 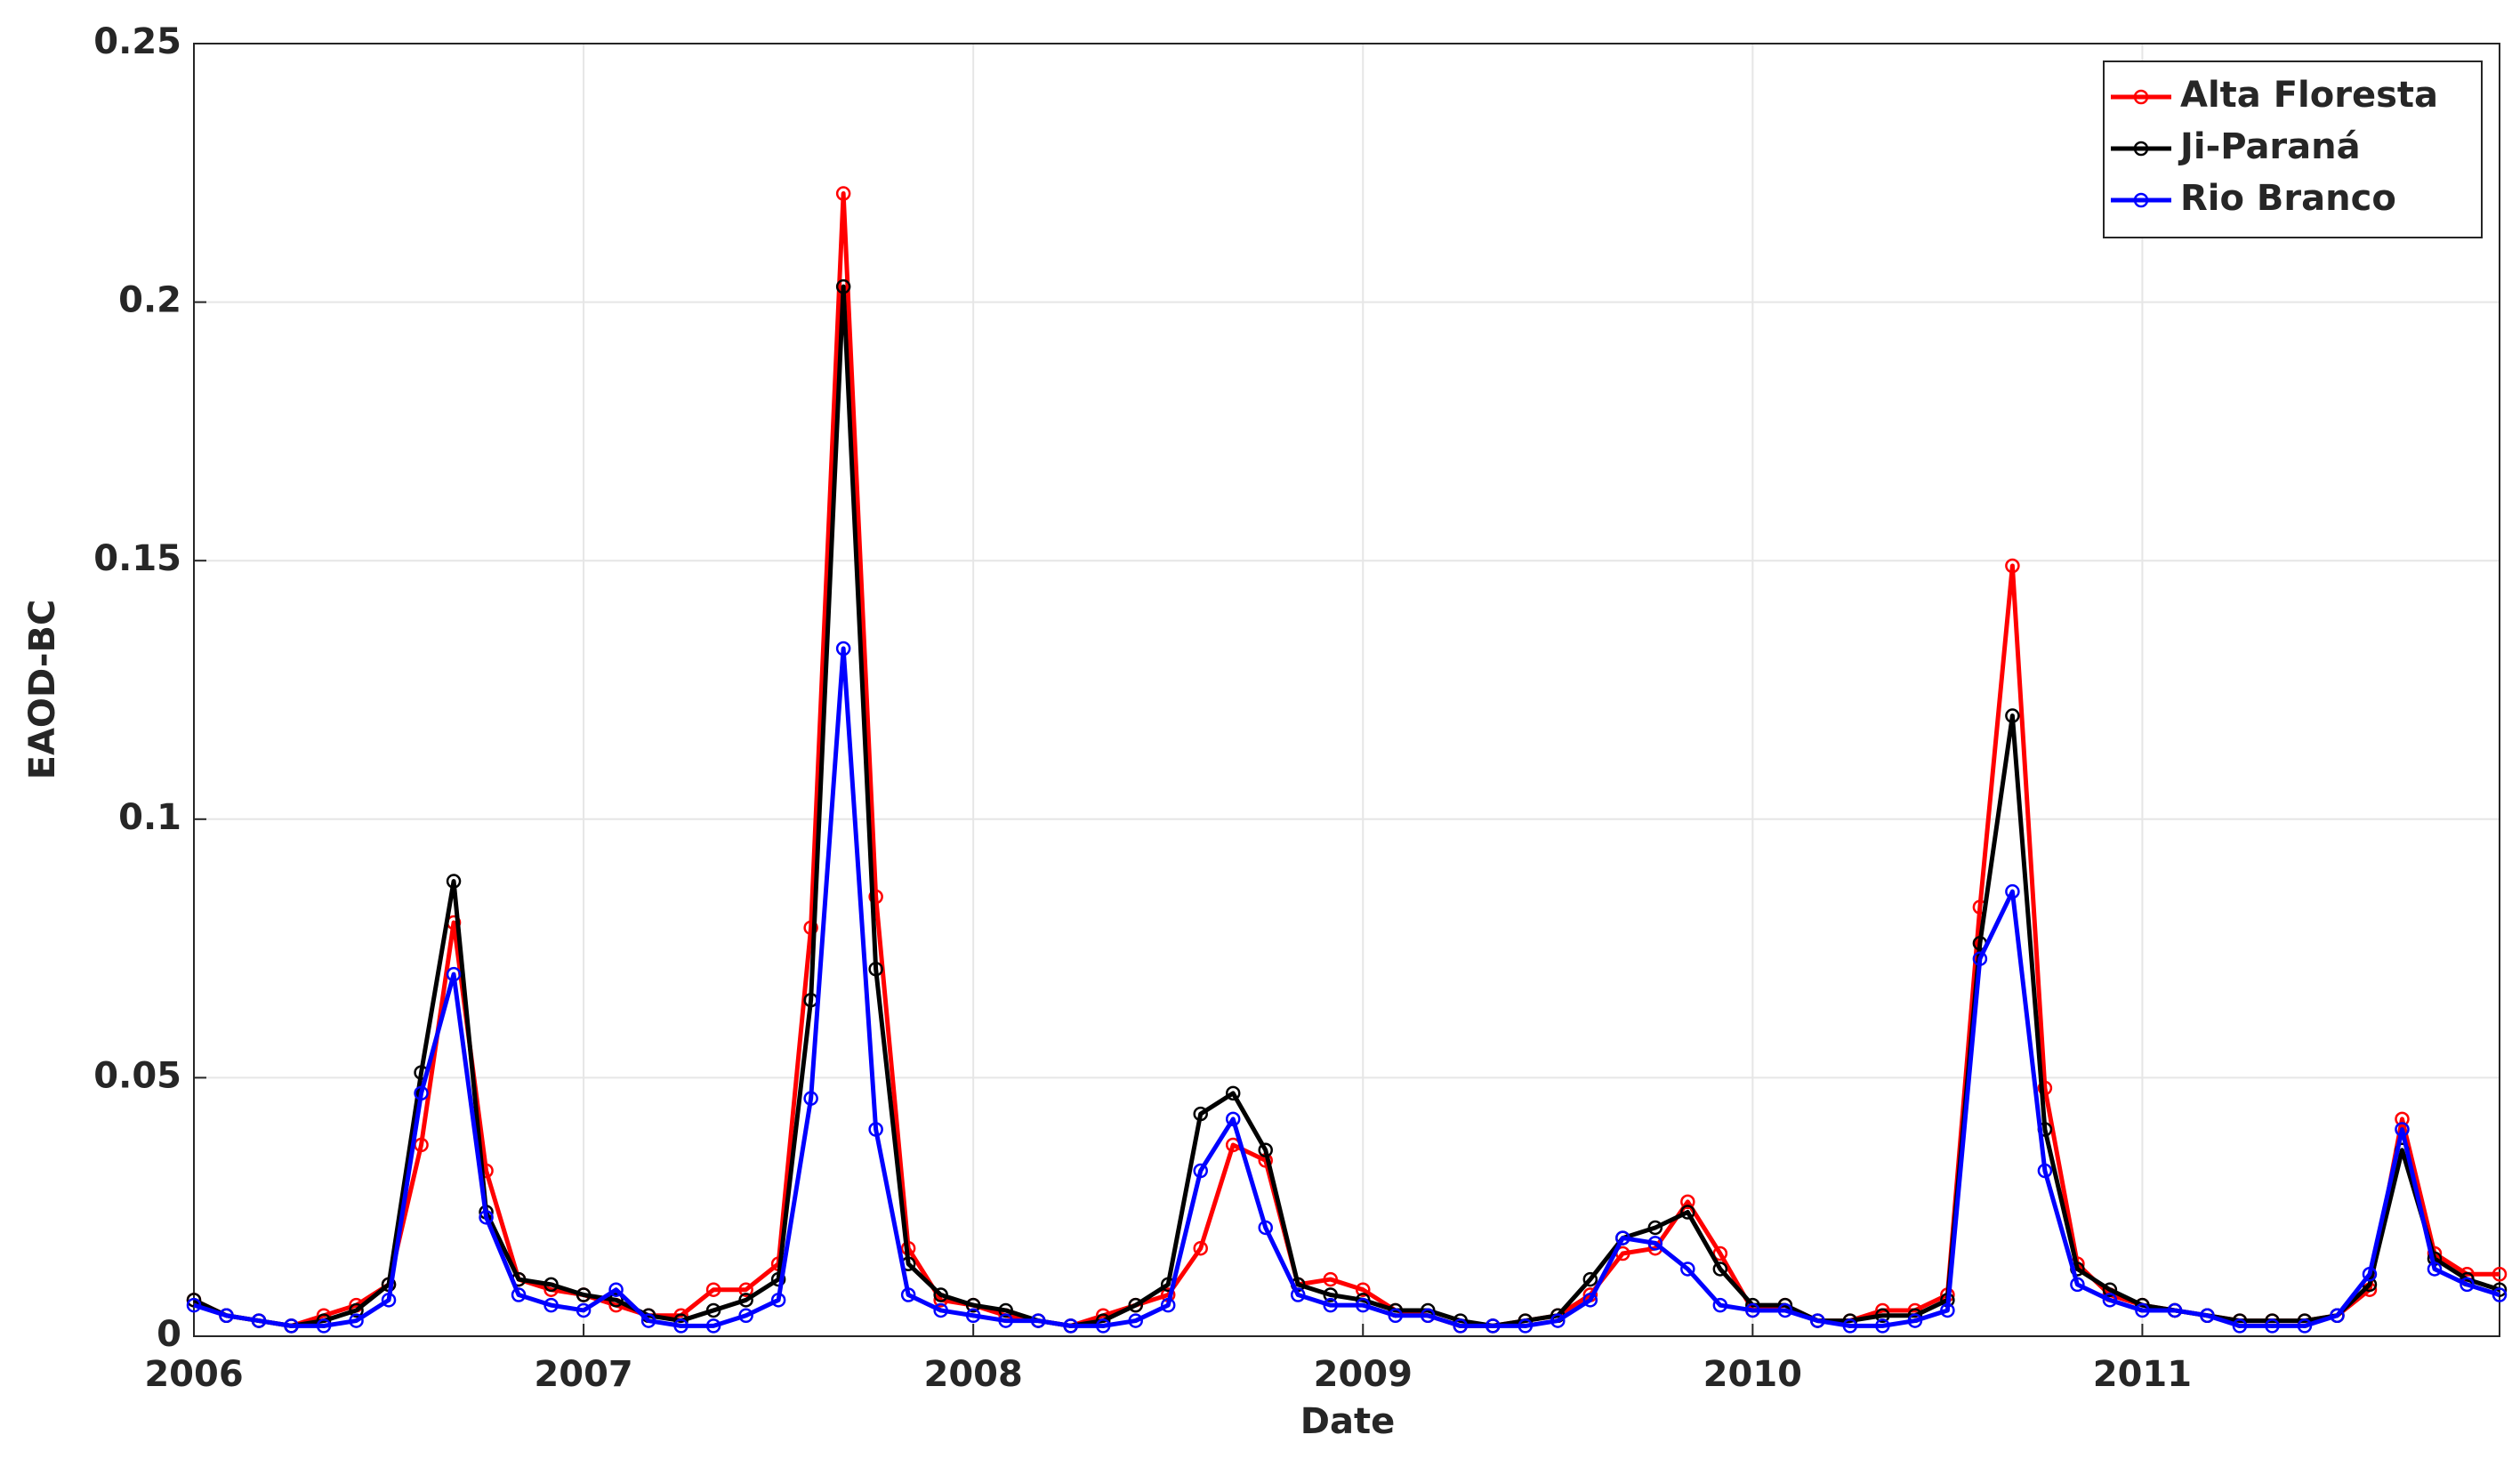 I want to click on y-tick-label: 0.25, so click(x=137, y=41).